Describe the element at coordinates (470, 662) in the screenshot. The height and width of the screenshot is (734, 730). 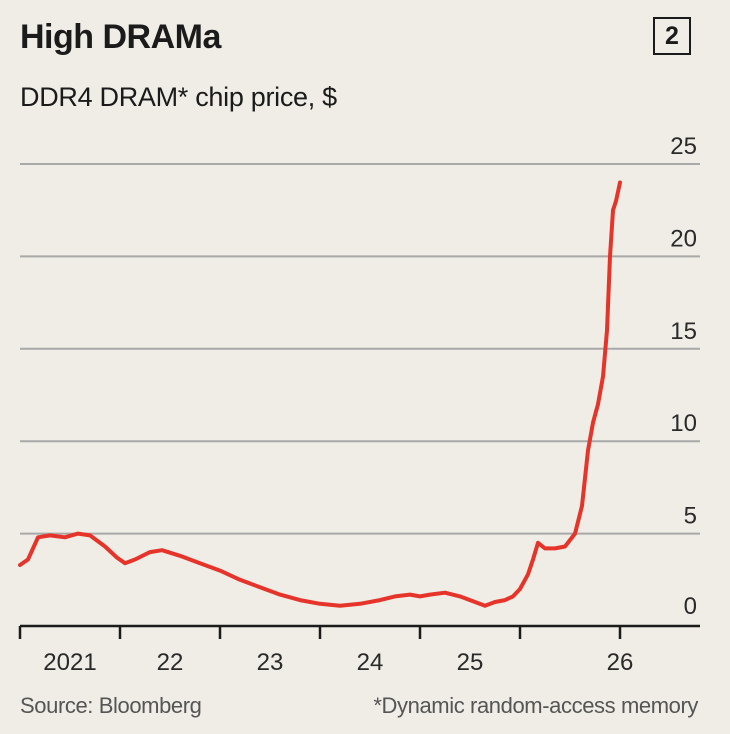
I see `x-tick-label: 25` at that location.